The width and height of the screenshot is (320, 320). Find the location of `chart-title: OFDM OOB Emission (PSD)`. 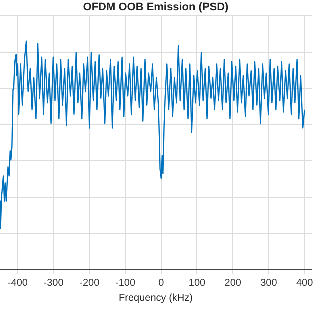

chart-title: OFDM OOB Emission (PSD) is located at coordinates (156, 8).